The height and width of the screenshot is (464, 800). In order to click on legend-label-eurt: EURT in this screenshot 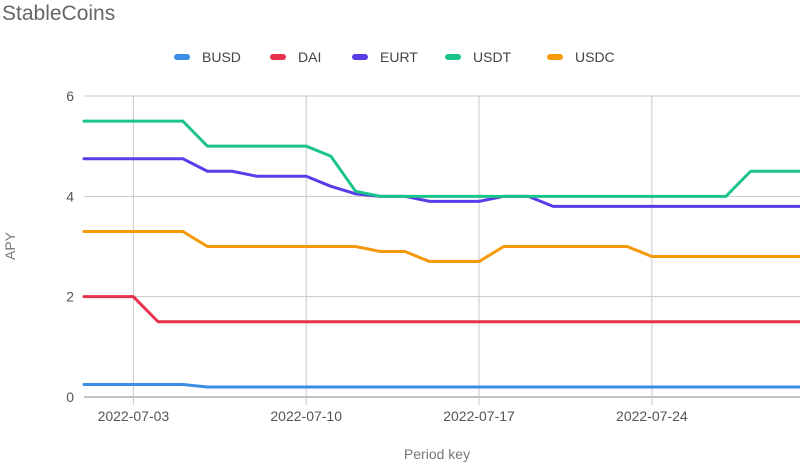, I will do `click(399, 57)`.